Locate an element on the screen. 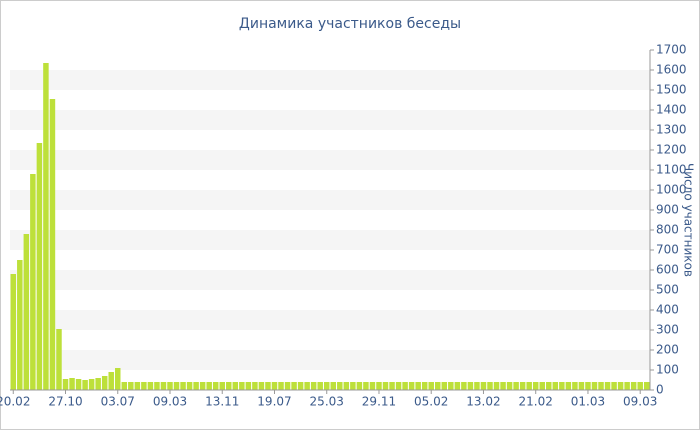  x-tick-label: 29.11 is located at coordinates (379, 402).